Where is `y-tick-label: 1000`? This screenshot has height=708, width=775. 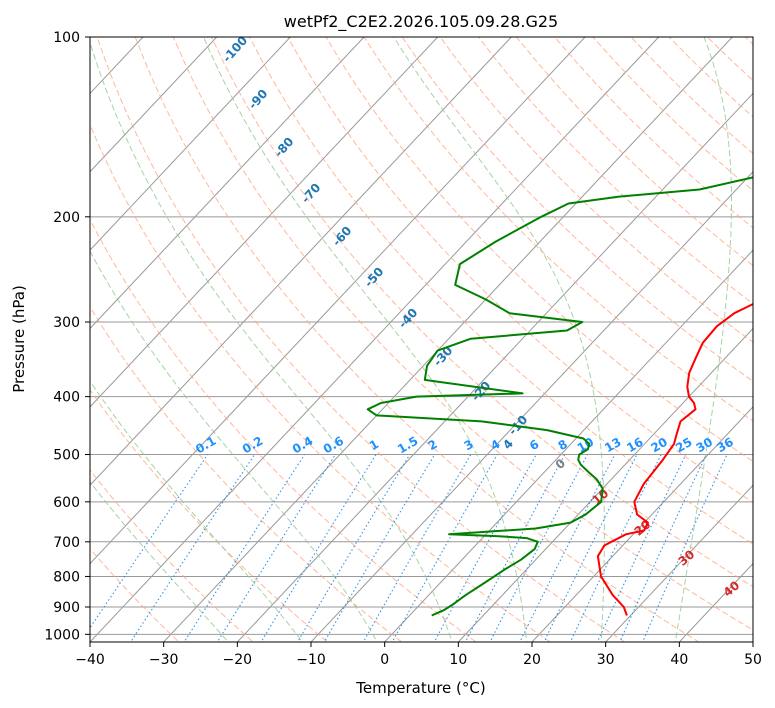 y-tick-label: 1000 is located at coordinates (62, 635).